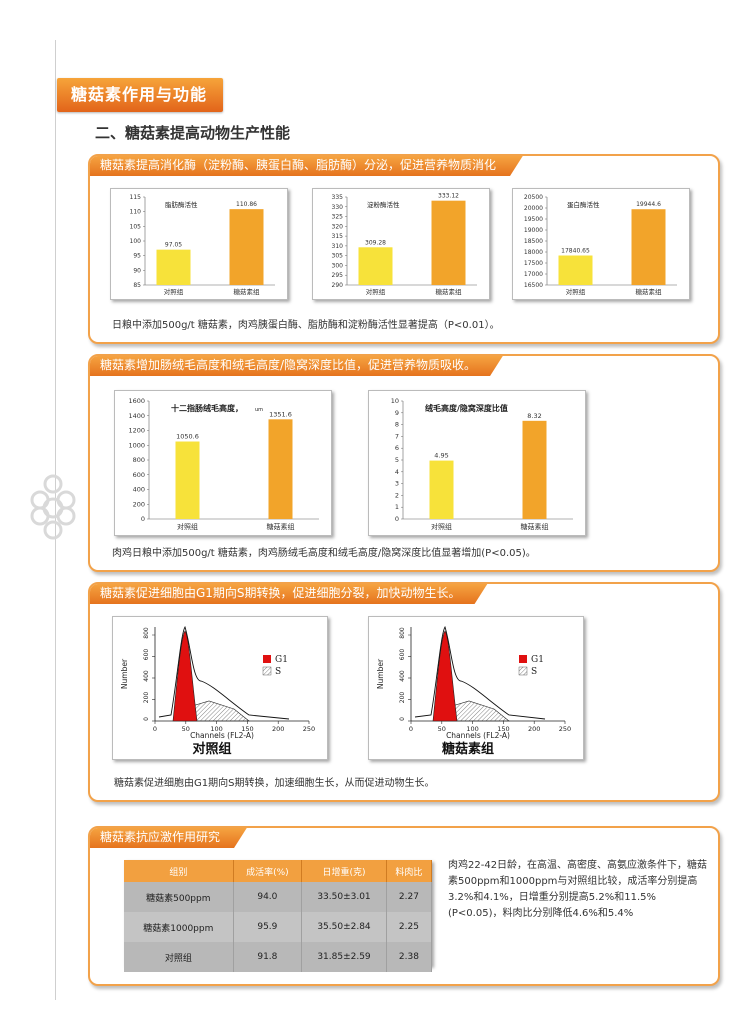 This screenshot has width=744, height=1024. What do you see at coordinates (136, 431) in the screenshot?
I see `y-tick-label: 1200` at bounding box center [136, 431].